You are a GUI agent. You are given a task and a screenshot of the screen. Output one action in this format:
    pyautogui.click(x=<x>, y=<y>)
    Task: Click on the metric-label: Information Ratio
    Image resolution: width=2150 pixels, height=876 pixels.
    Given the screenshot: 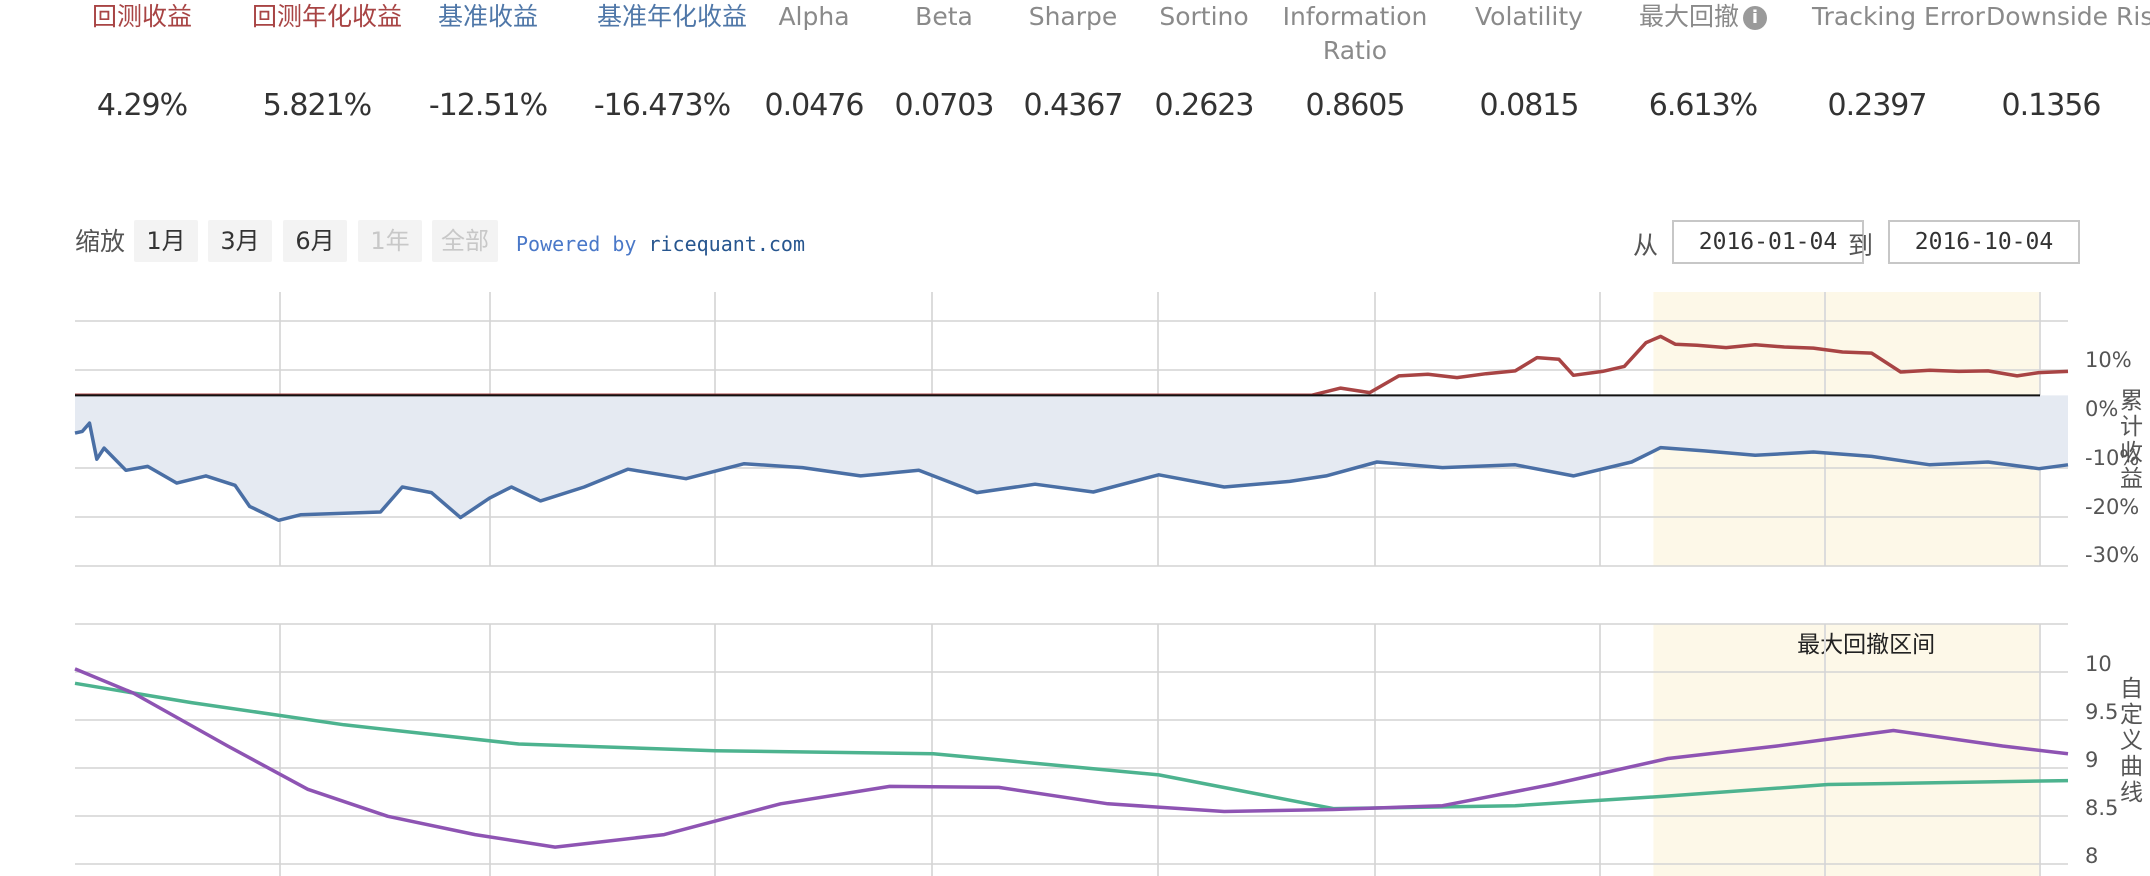 What is the action you would take?
    pyautogui.click(x=1355, y=33)
    